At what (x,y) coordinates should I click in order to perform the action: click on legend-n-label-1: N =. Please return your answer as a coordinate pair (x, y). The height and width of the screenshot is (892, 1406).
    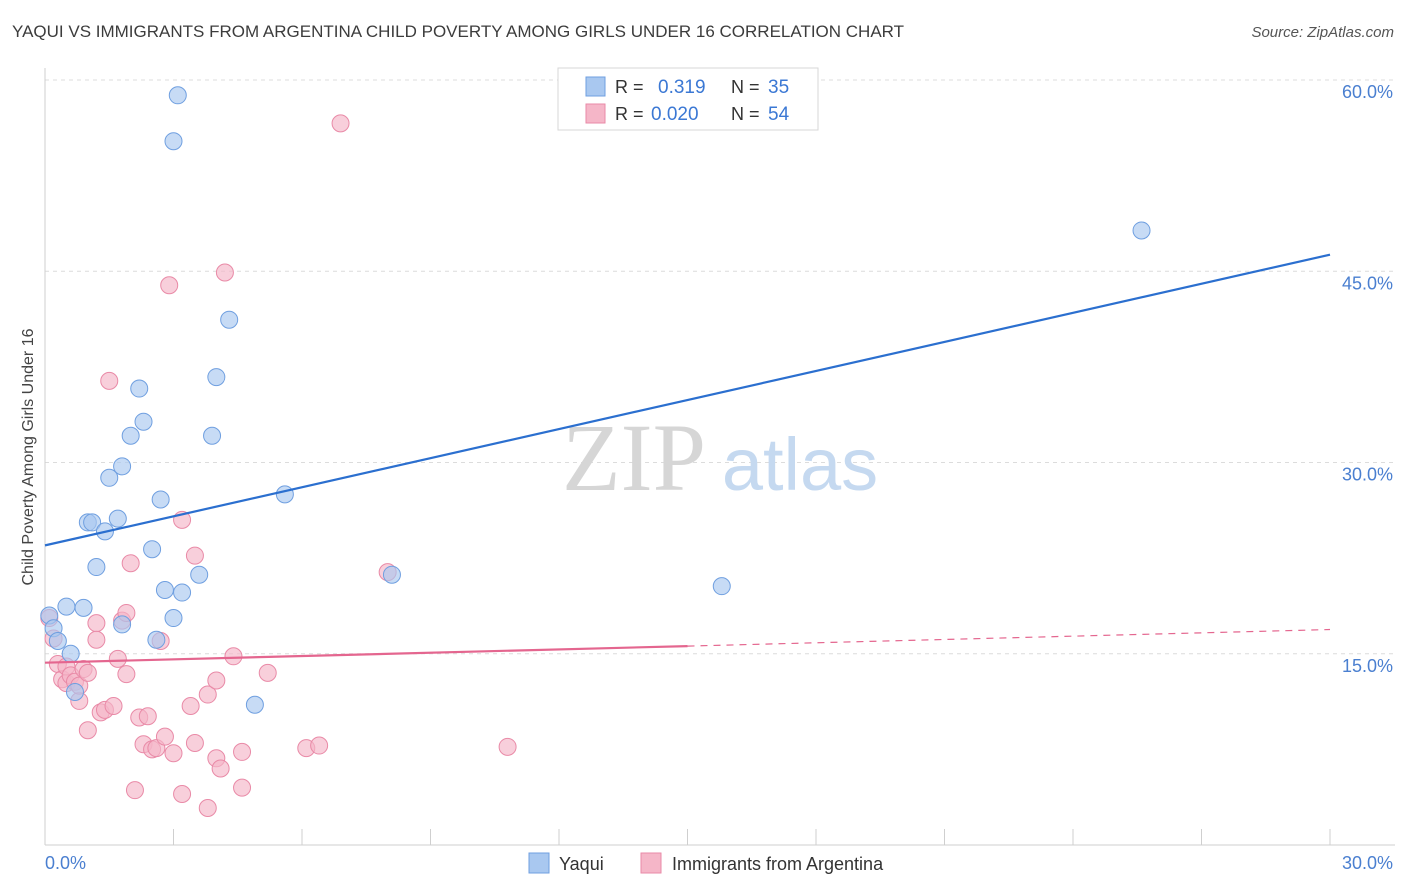
    Looking at the image, I should click on (745, 87).